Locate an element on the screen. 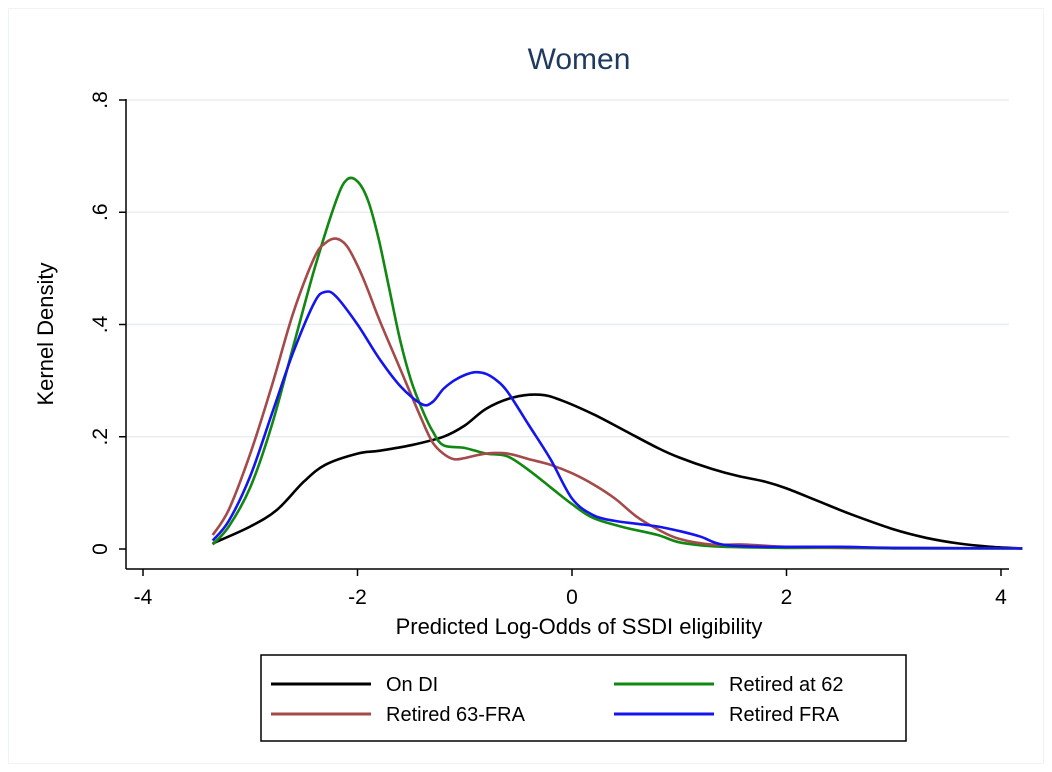 The height and width of the screenshot is (772, 1052). legend-label-retired-63-fra: Retired 63-FRA is located at coordinates (456, 715).